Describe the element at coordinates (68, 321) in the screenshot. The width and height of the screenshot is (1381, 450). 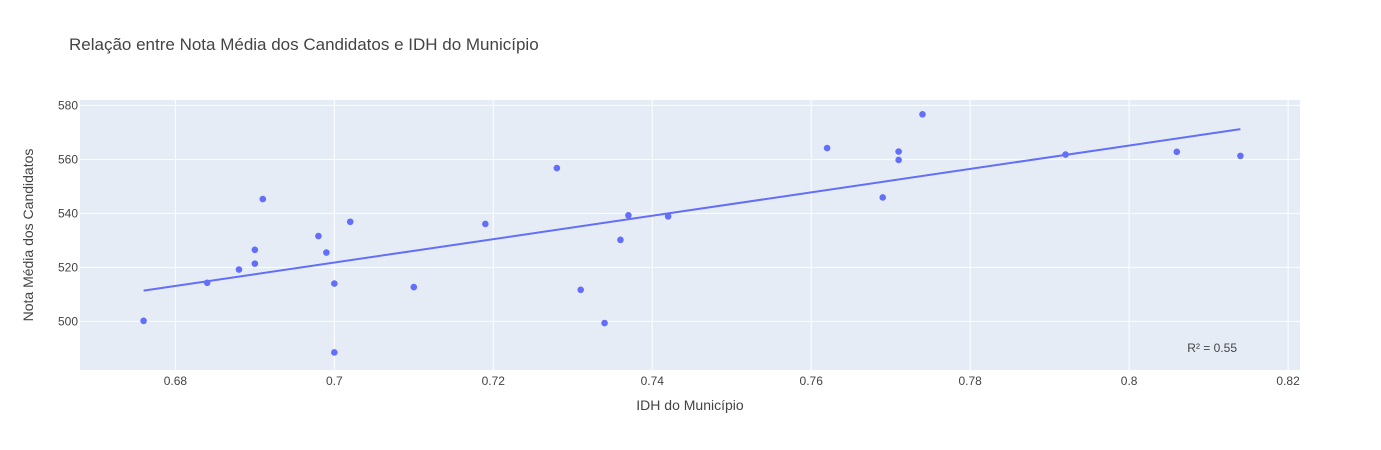
I see `y-tick-label: 500` at that location.